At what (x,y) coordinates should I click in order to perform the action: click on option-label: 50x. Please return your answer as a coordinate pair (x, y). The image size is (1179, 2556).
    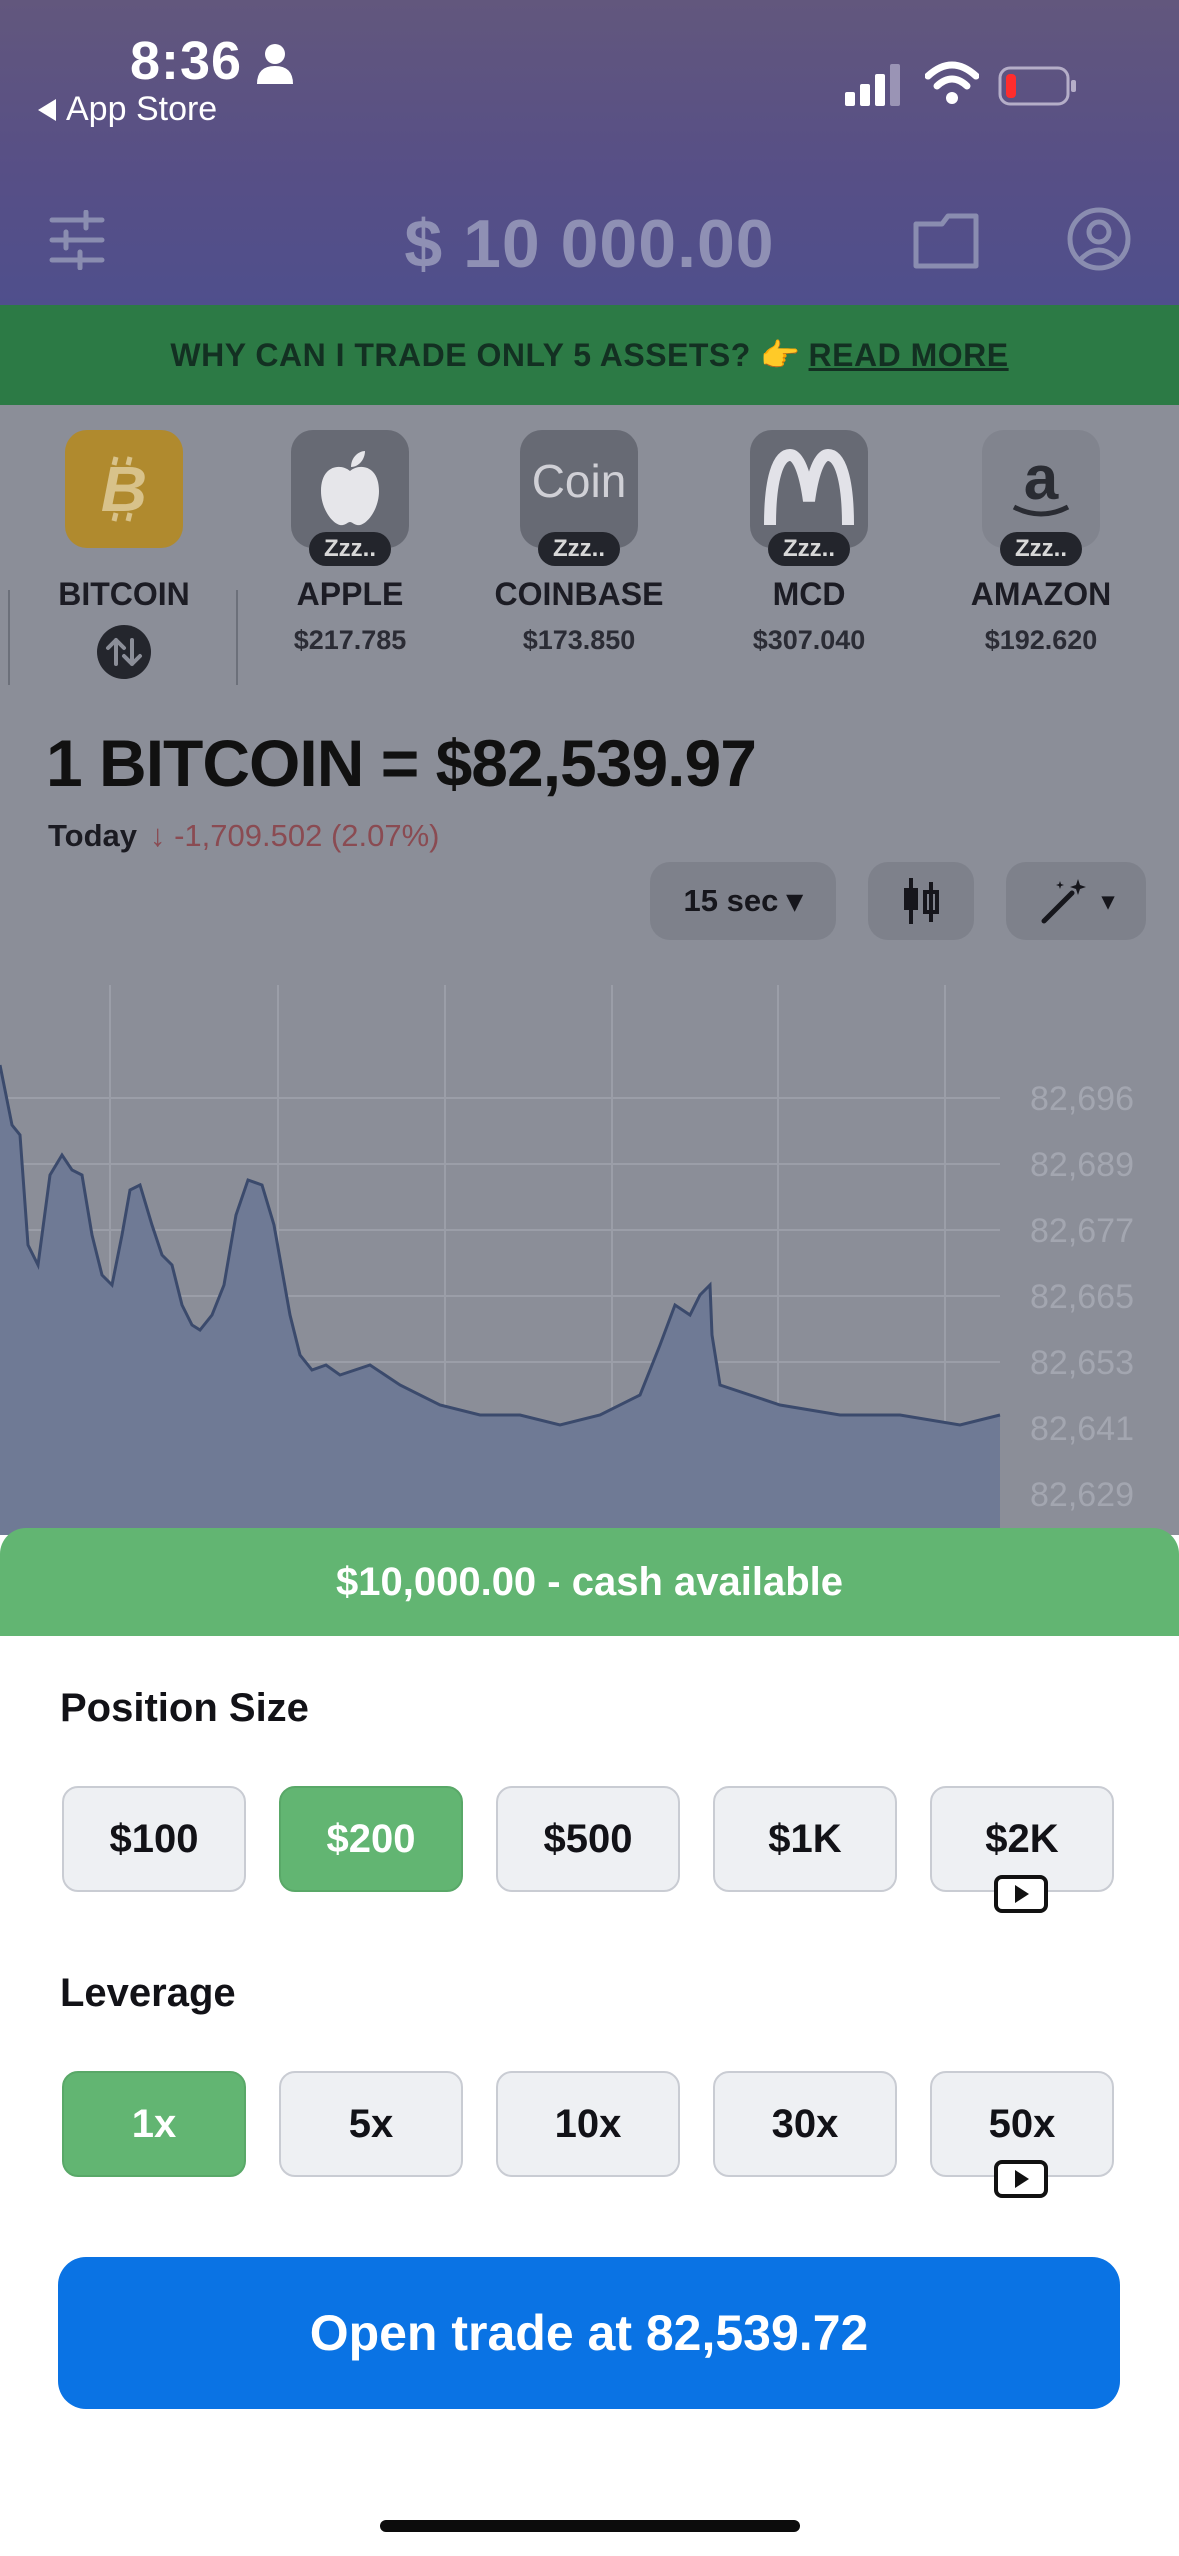
    Looking at the image, I should click on (1022, 2123).